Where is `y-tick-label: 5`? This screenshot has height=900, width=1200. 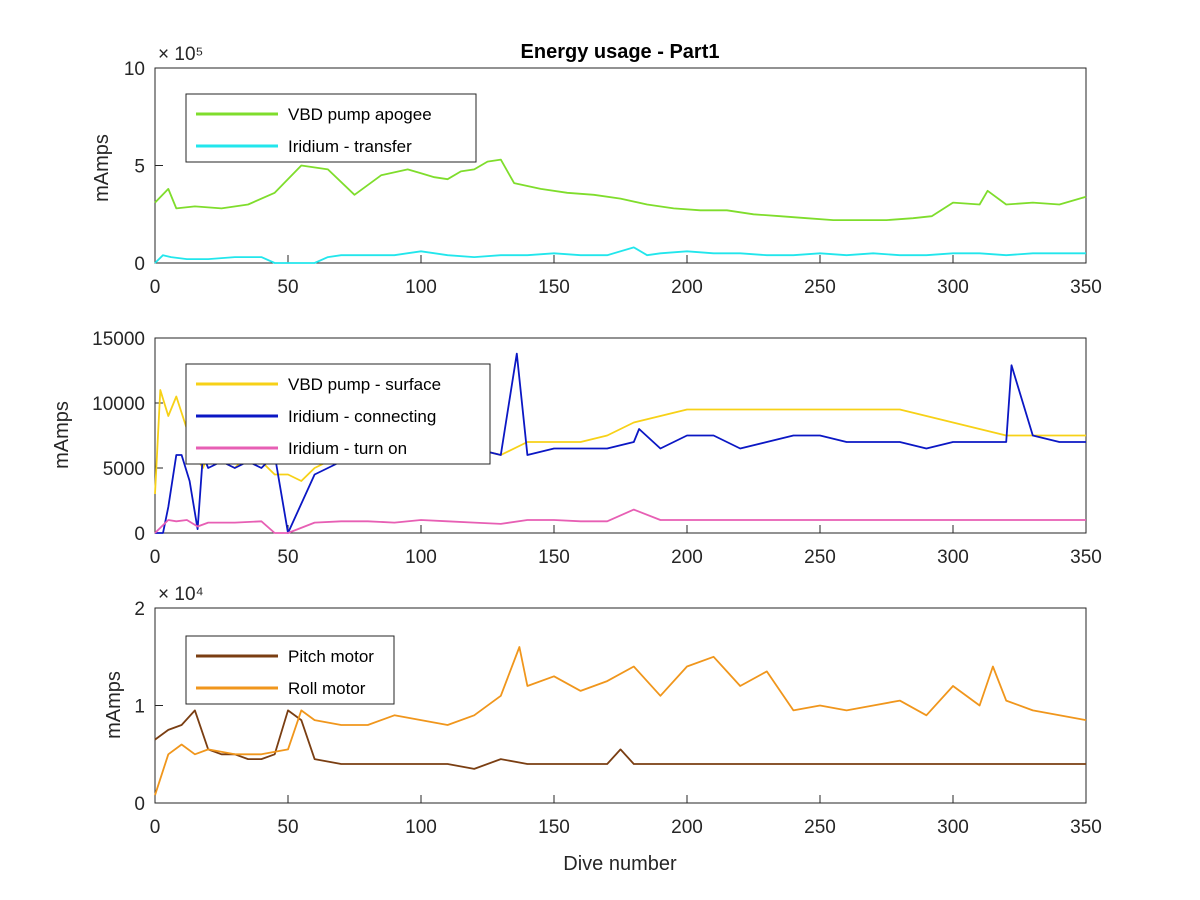 y-tick-label: 5 is located at coordinates (139, 167).